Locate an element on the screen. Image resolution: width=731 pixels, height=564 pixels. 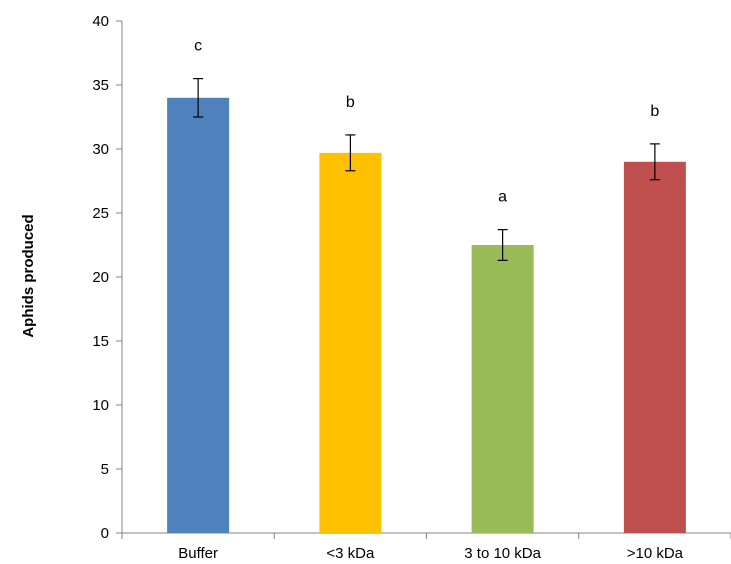
y-tick-label: 40 is located at coordinates (100, 21).